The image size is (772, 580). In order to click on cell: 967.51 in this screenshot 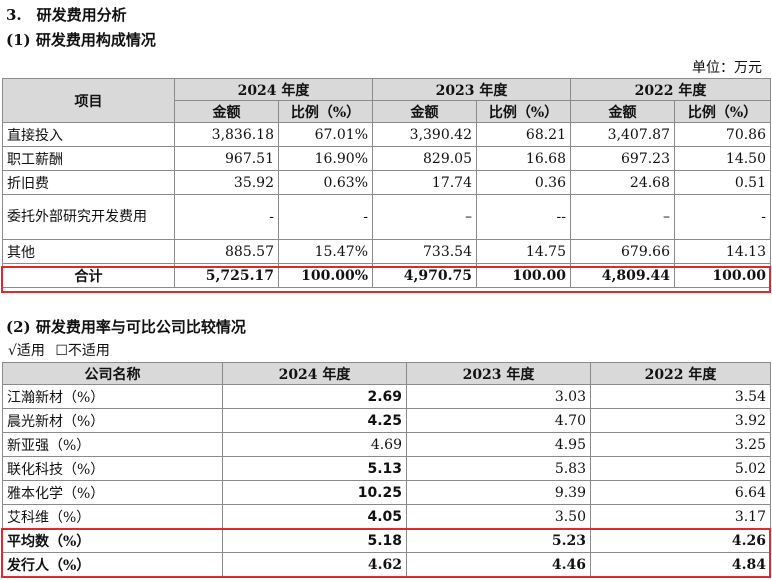, I will do `click(226, 158)`.